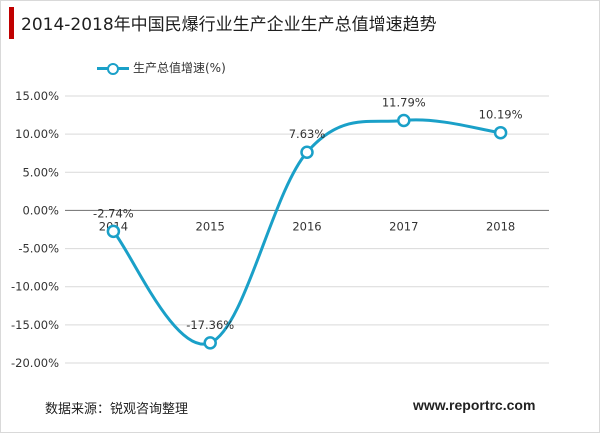 The height and width of the screenshot is (433, 600). Describe the element at coordinates (306, 226) in the screenshot. I see `x-tick-label: 2016` at that location.